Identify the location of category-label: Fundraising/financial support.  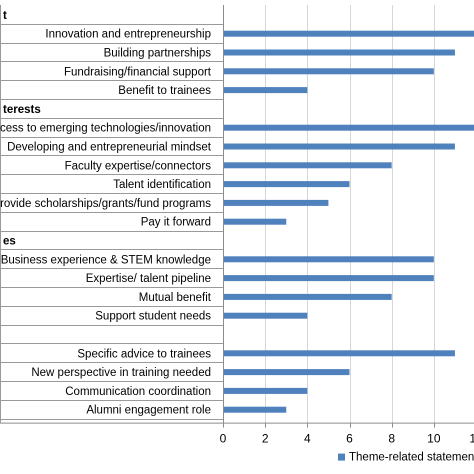
(138, 72).